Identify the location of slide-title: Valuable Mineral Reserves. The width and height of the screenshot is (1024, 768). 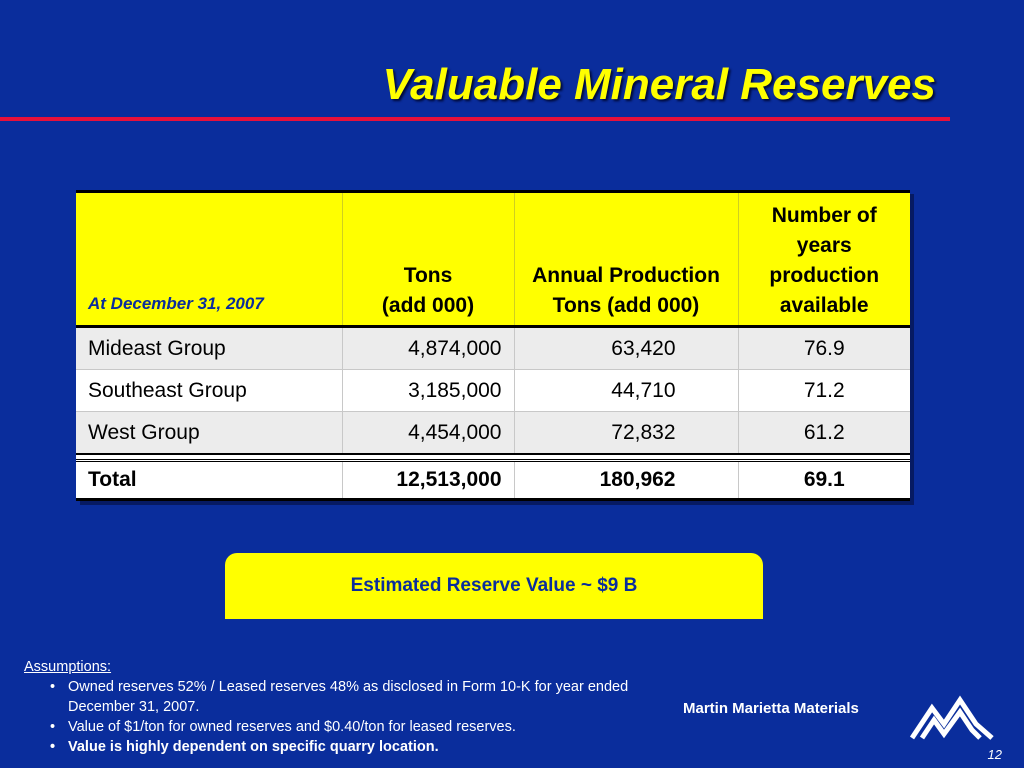
(659, 84).